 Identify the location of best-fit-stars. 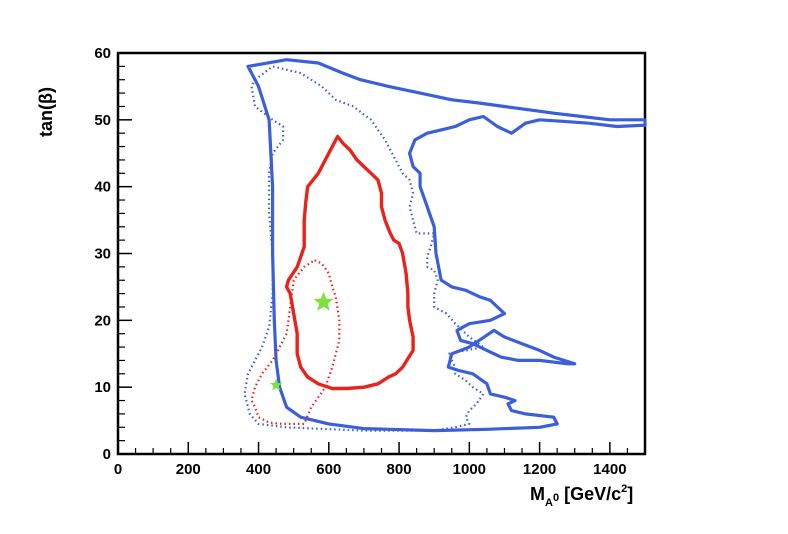
(301, 341).